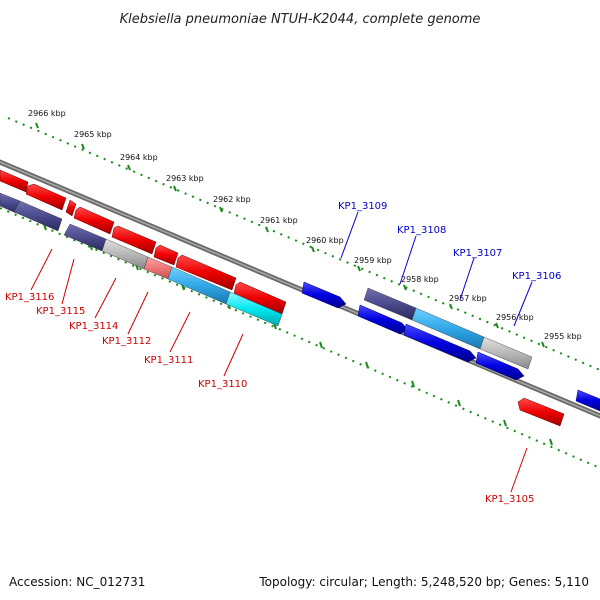 The image size is (600, 600). Describe the element at coordinates (47, 113) in the screenshot. I see `tick-label: 2966 kbp` at that location.